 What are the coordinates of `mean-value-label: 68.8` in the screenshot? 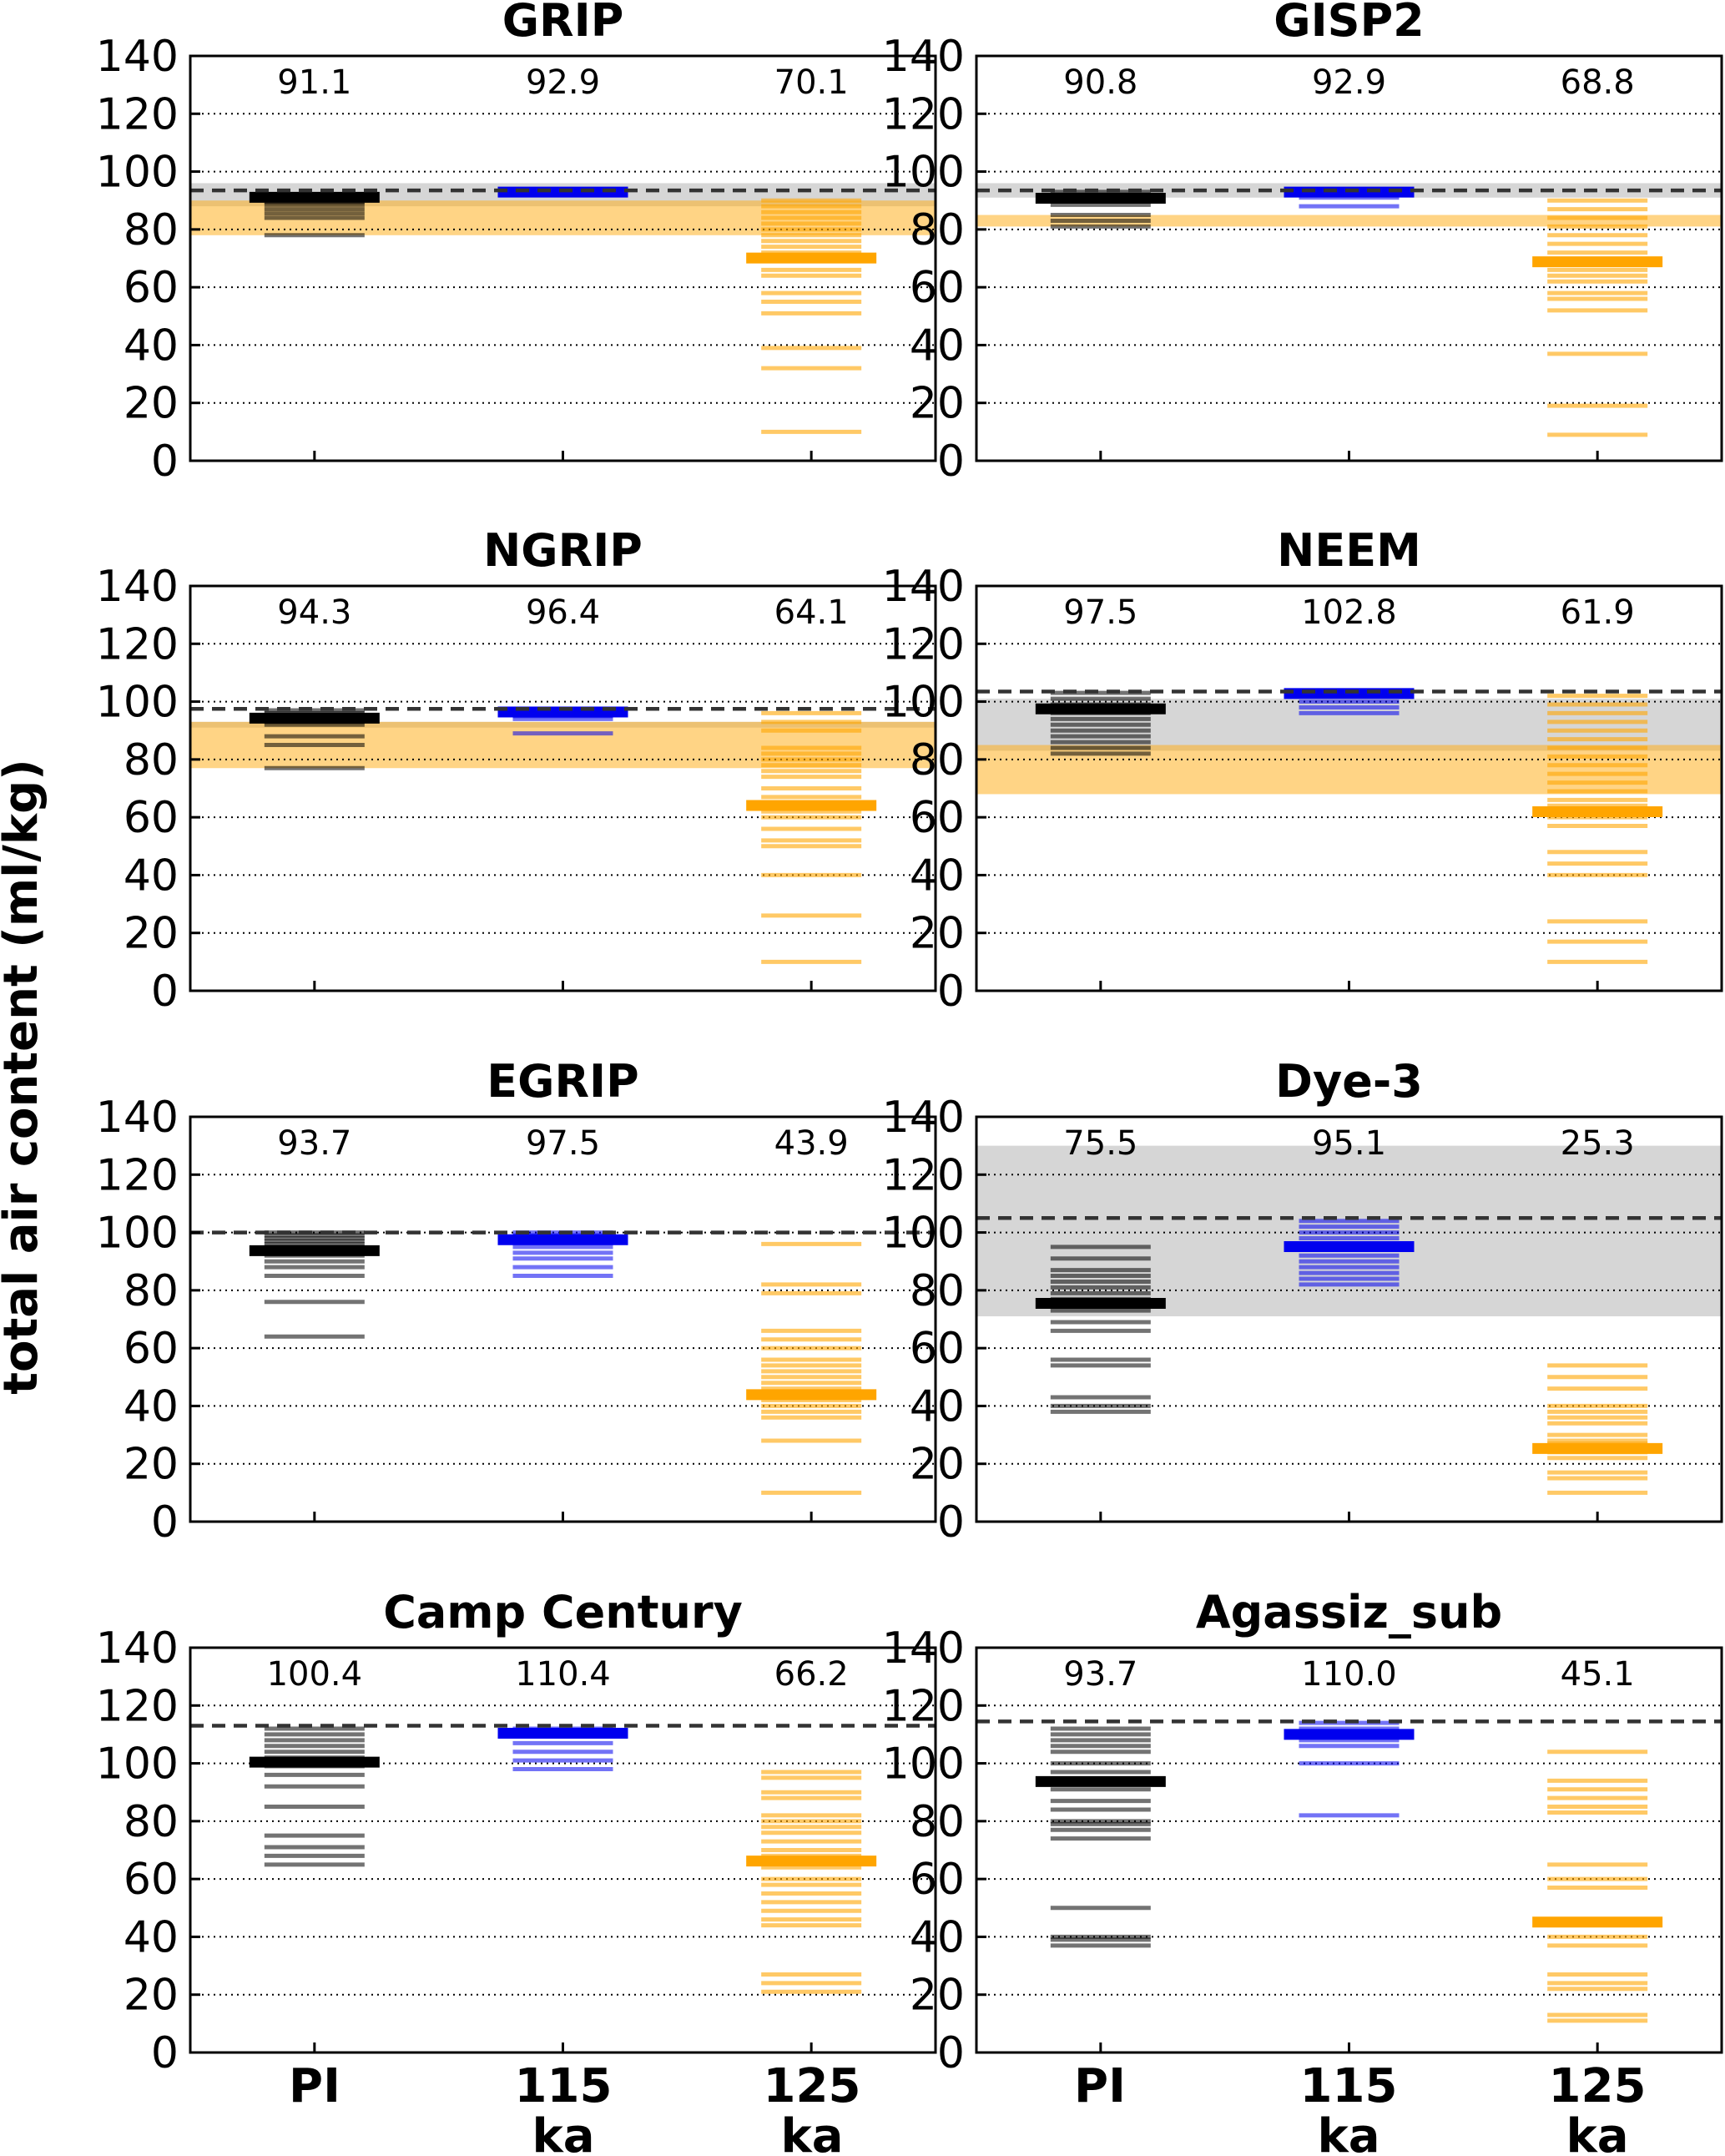 It's located at (1598, 82).